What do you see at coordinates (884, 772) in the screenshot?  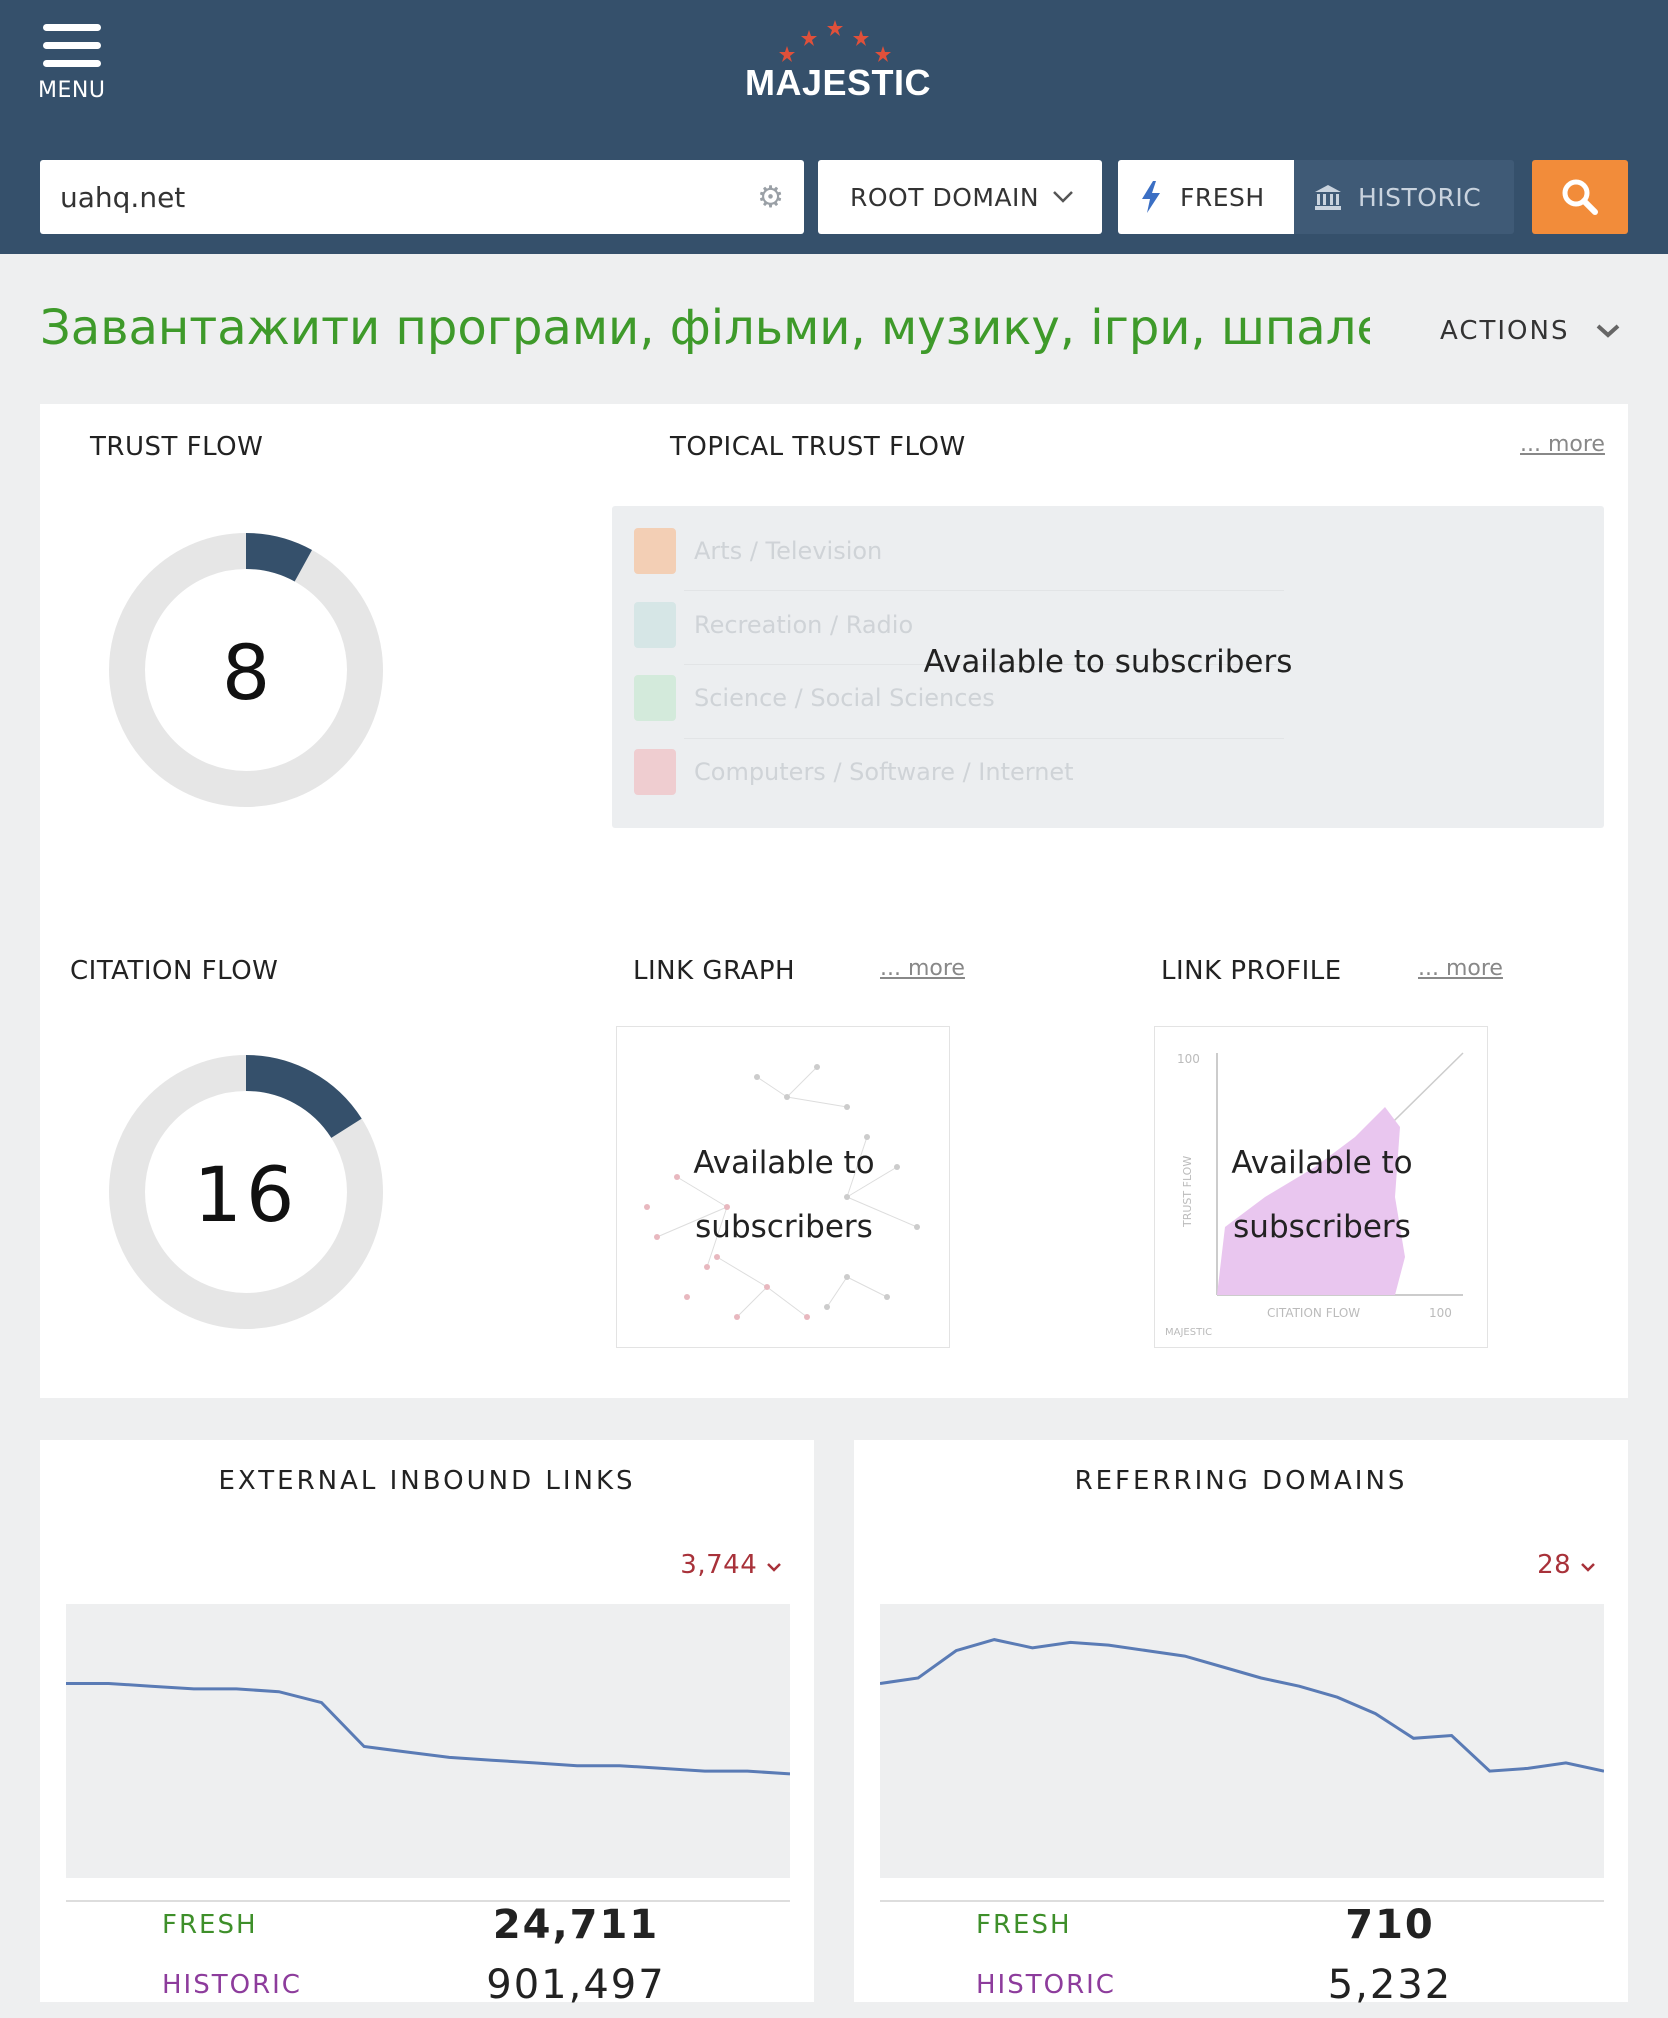 I see `topic-label: Computers / Software / Internet` at bounding box center [884, 772].